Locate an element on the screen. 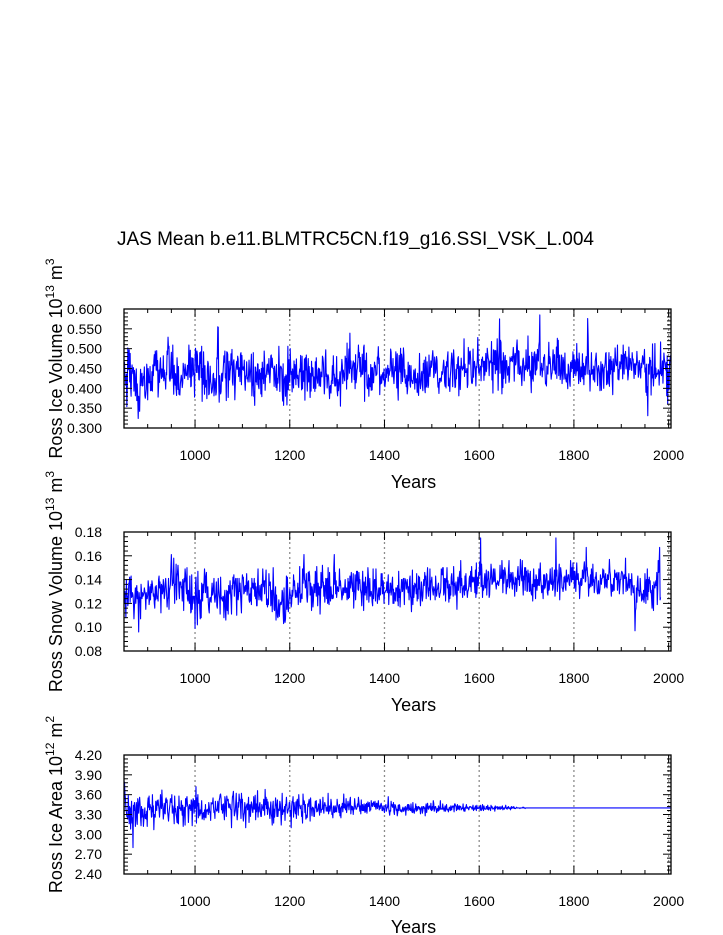 This screenshot has width=723, height=935. y-tick-label: 0.10 is located at coordinates (88, 627).